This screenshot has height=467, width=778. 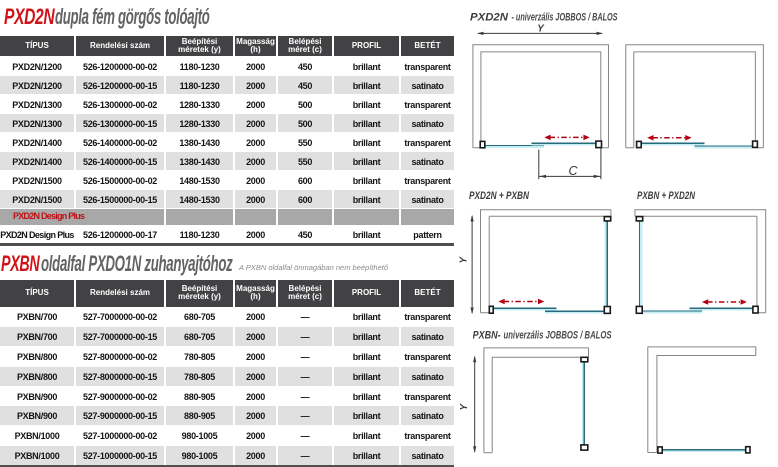 I want to click on svg-text: PXBN + PXD2N, so click(x=666, y=196).